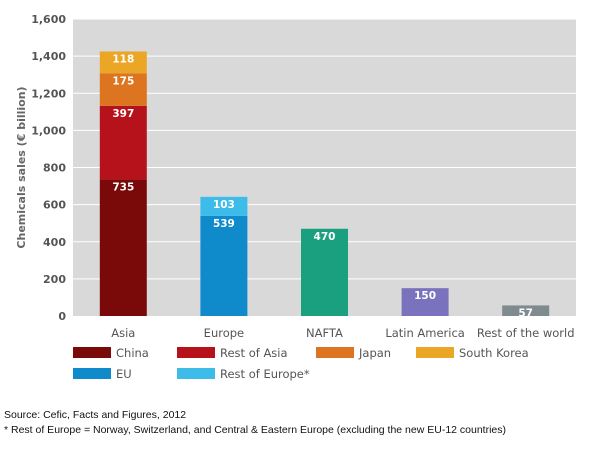  I want to click on y-tick-labels: 0 200 400 600 800 1,000 1,200 1,400 1,600, so click(48, 168).